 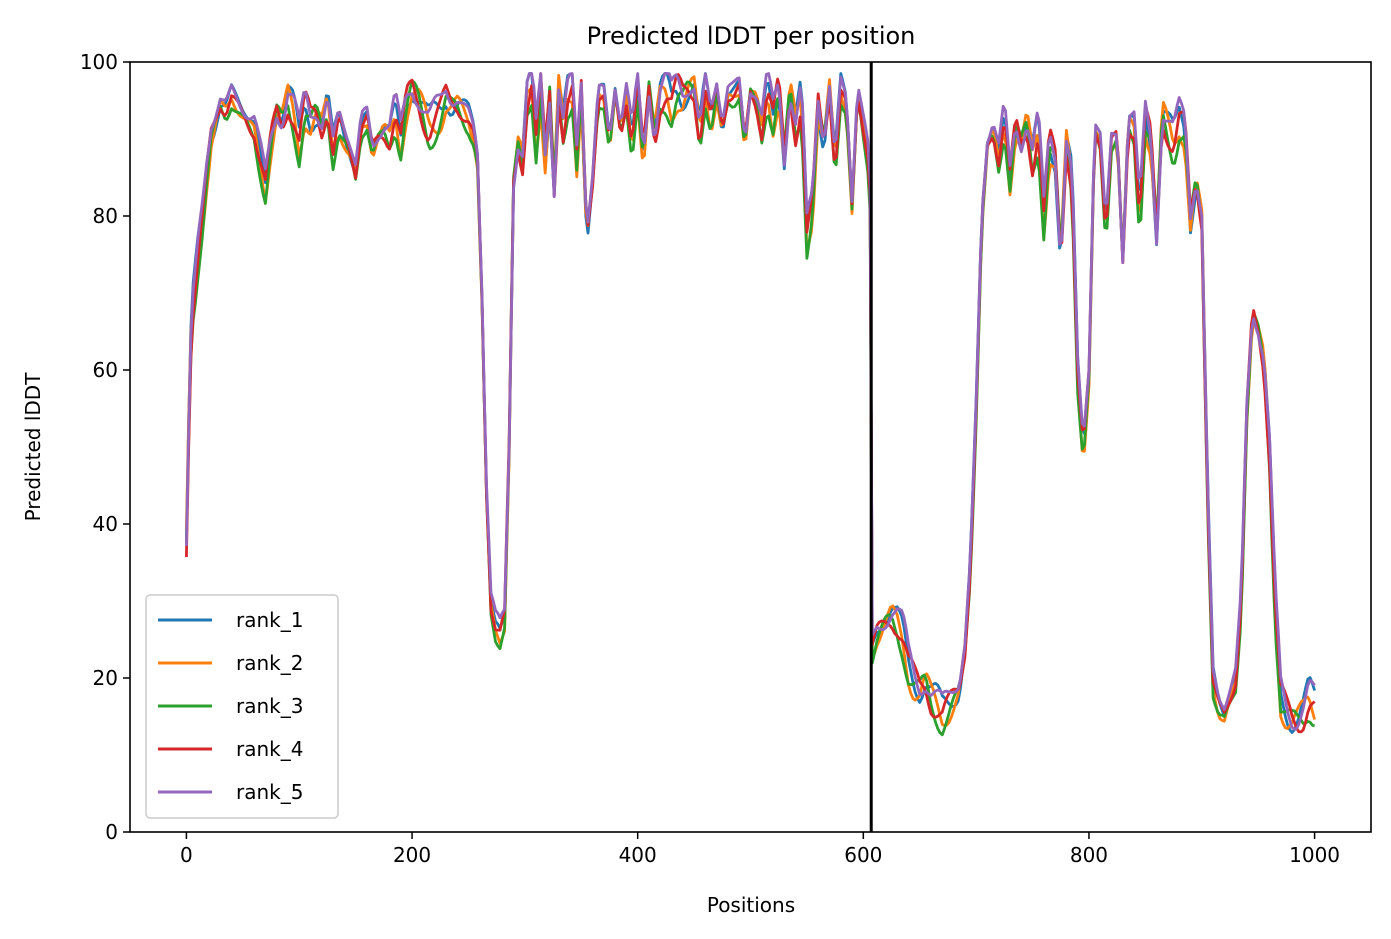 What do you see at coordinates (111, 832) in the screenshot?
I see `y-tick-label-0: 0` at bounding box center [111, 832].